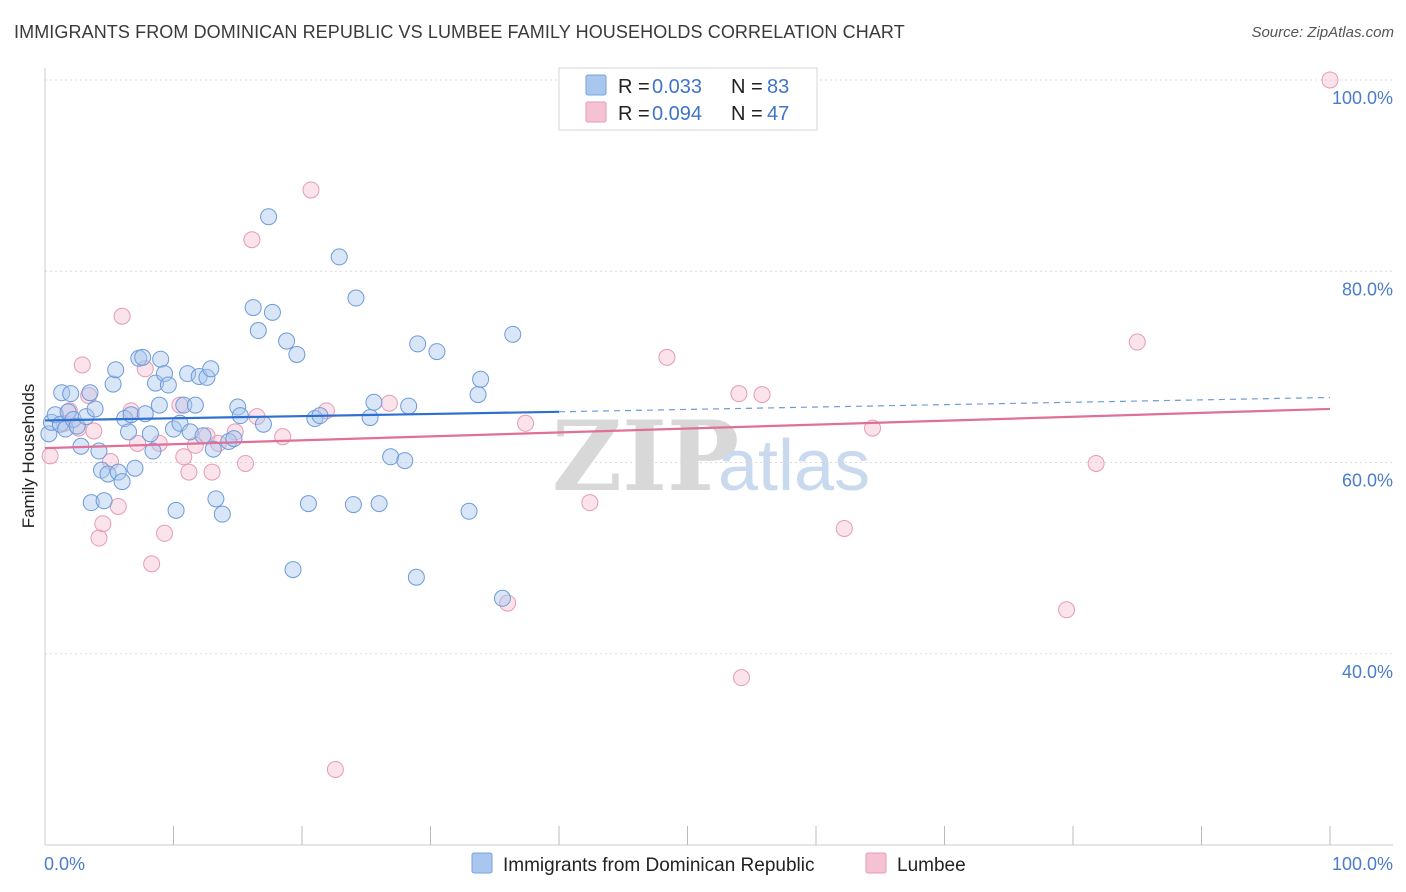  What do you see at coordinates (677, 87) in the screenshot?
I see `legend-r-value-1: 0.033` at bounding box center [677, 87].